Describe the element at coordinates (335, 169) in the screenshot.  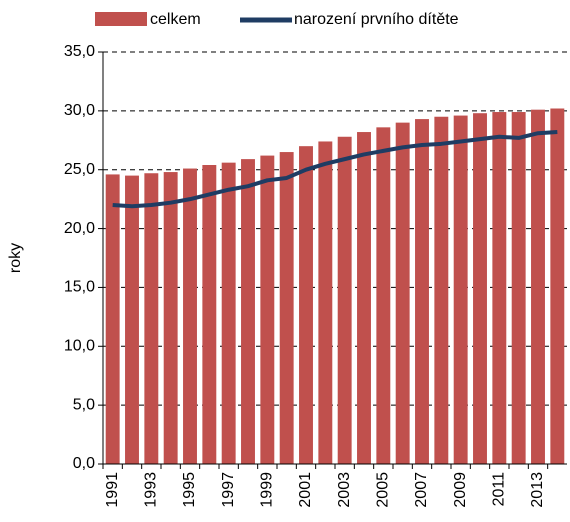
I see `line` at that location.